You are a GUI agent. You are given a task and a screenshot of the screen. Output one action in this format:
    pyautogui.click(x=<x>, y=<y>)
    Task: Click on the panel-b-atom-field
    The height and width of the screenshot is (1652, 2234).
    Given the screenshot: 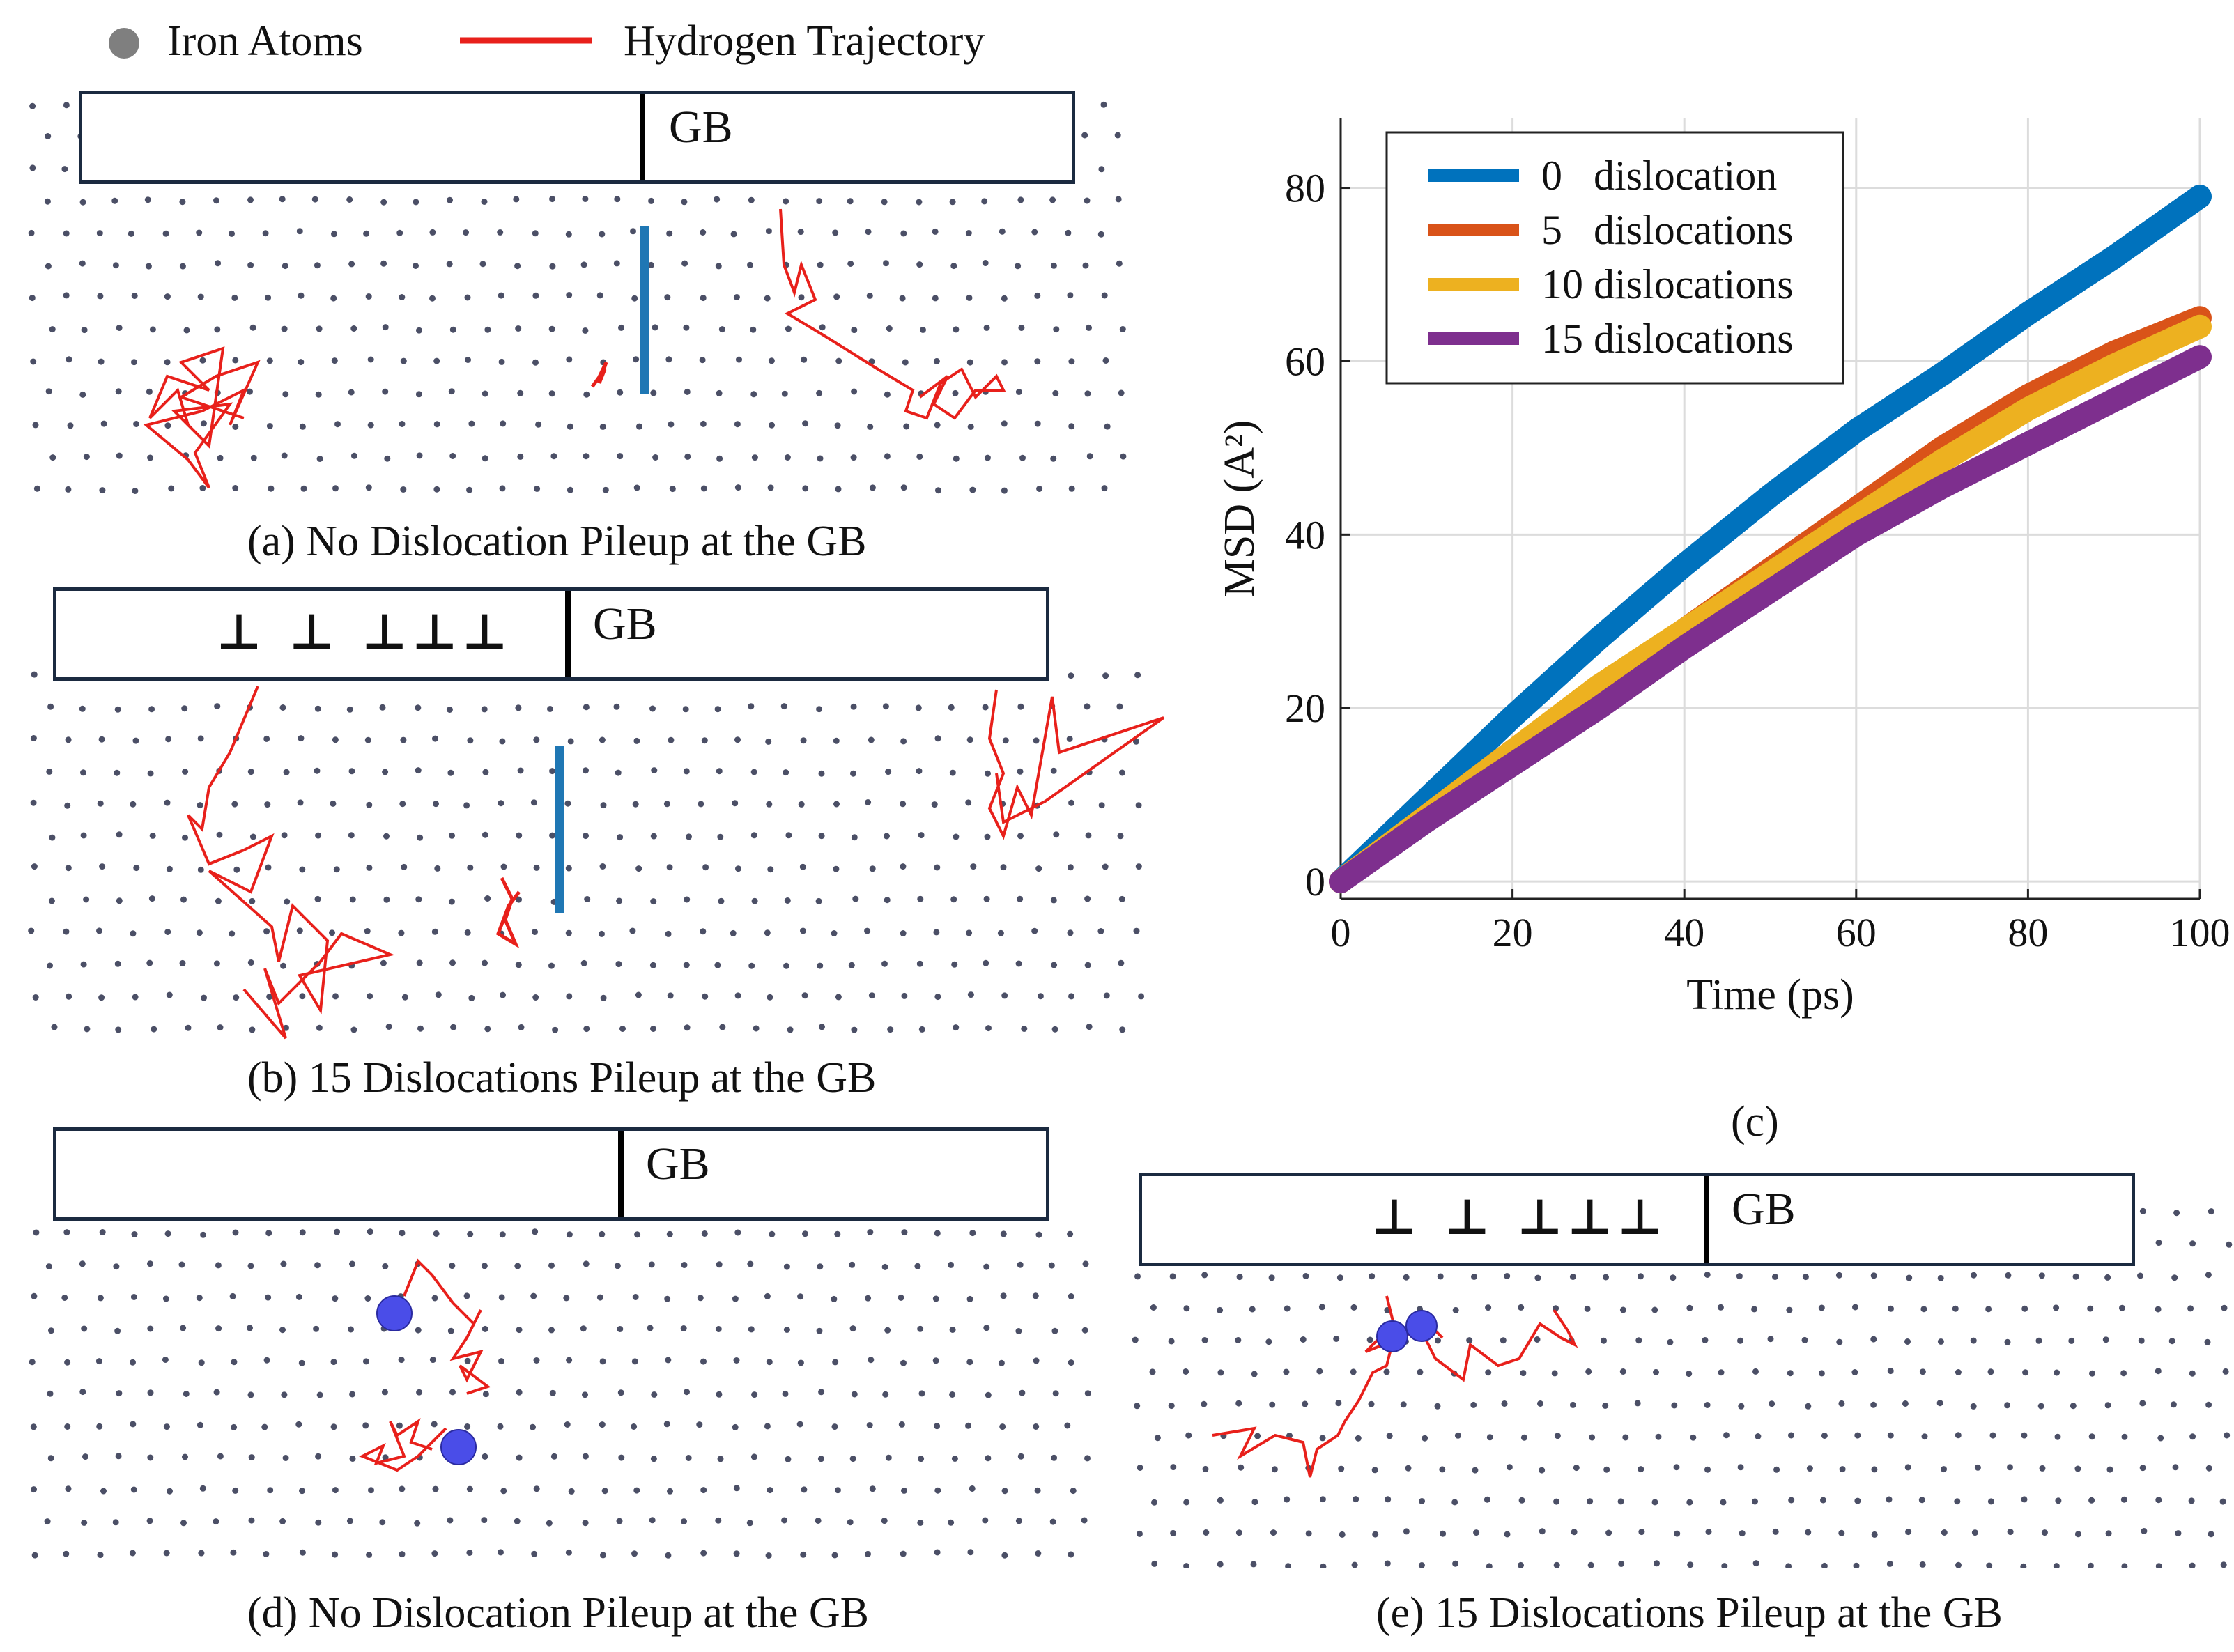 What is the action you would take?
    pyautogui.click(x=586, y=852)
    